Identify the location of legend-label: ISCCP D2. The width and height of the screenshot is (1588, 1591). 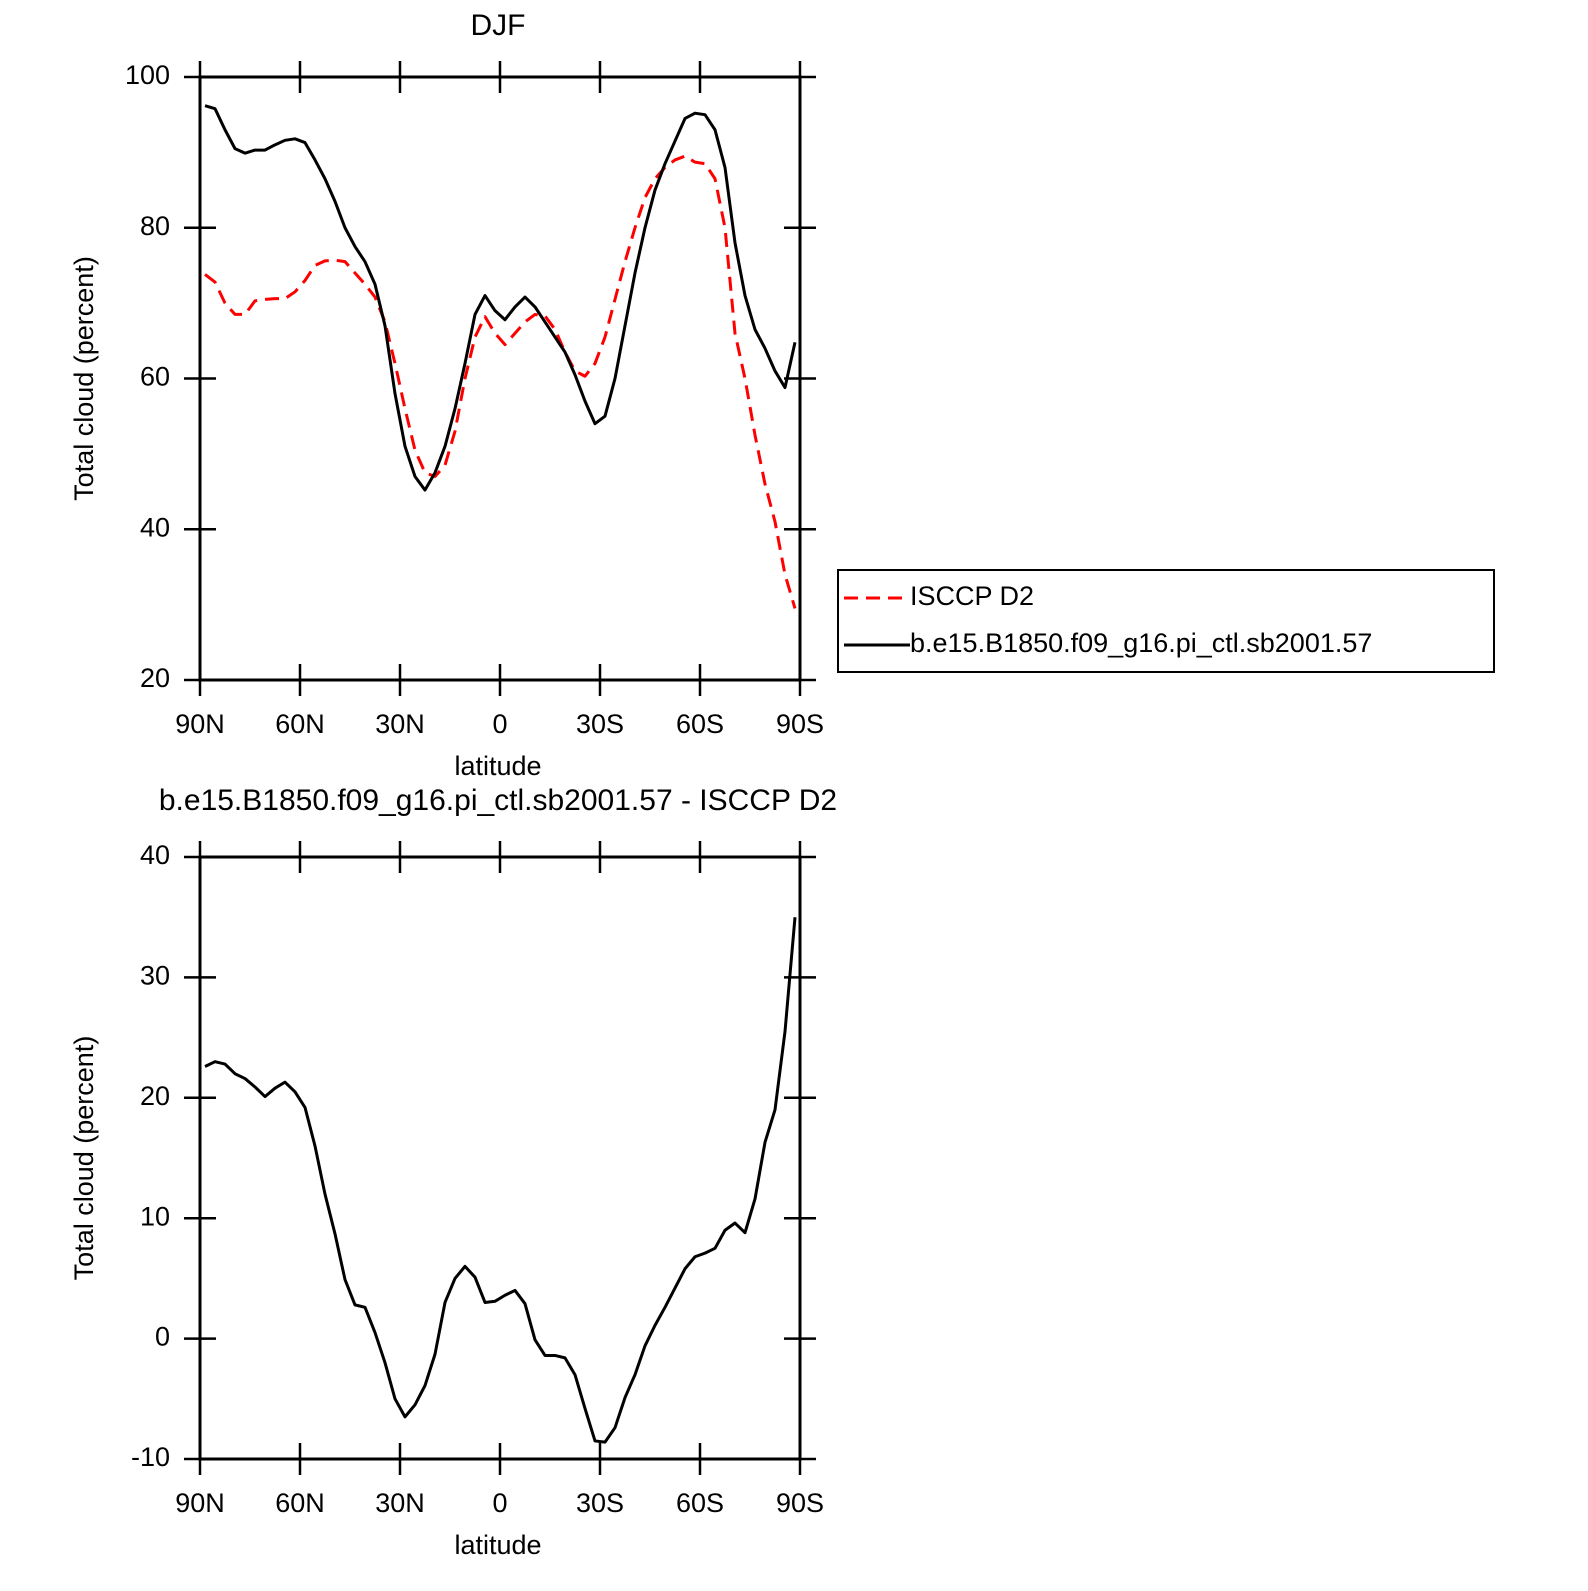
(972, 596).